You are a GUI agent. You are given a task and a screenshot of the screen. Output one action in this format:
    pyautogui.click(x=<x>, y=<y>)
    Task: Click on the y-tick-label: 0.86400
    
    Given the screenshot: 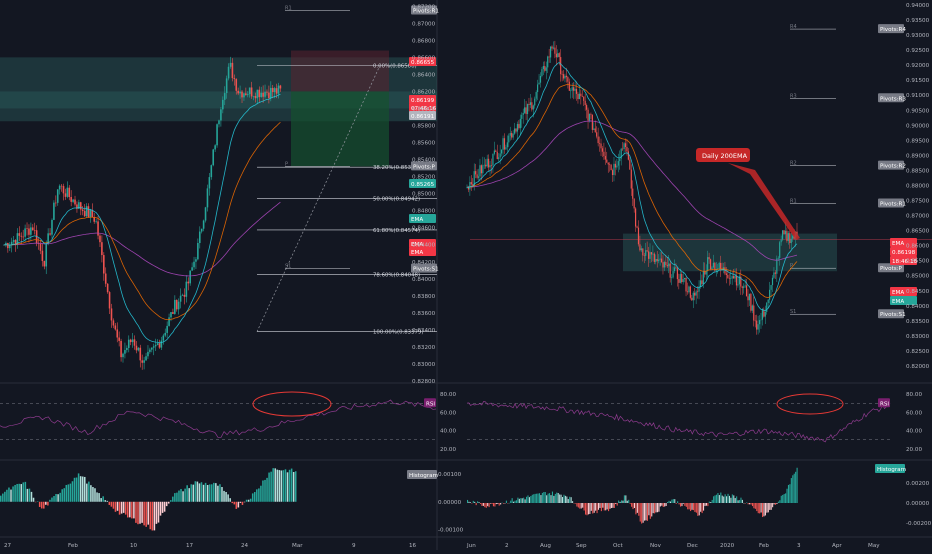 What is the action you would take?
    pyautogui.click(x=424, y=75)
    